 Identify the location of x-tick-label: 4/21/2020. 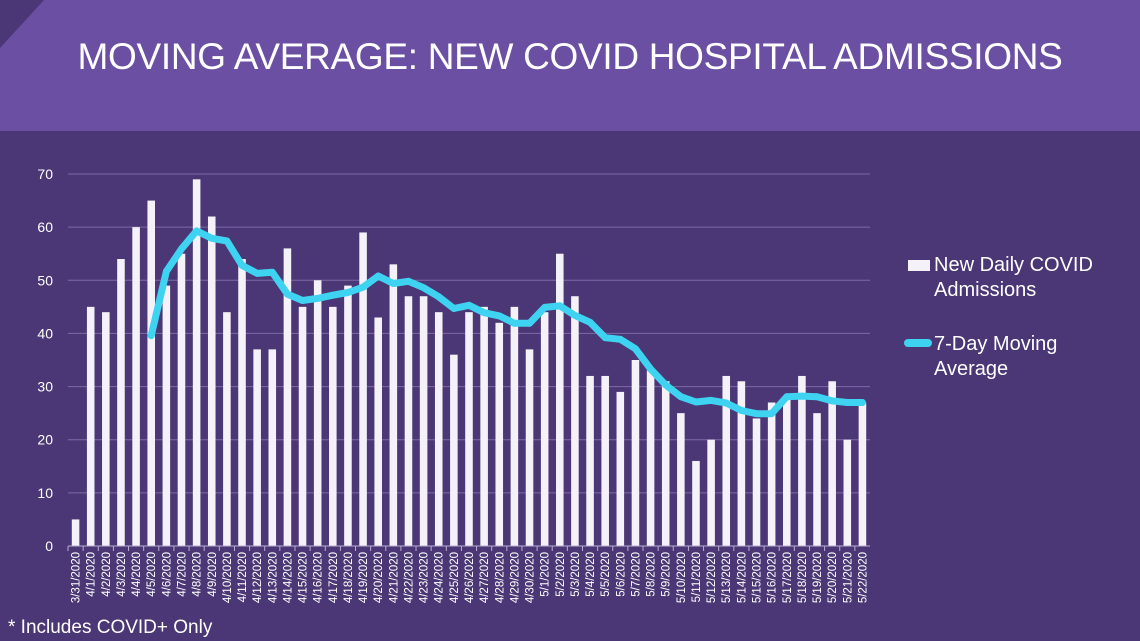
(394, 577).